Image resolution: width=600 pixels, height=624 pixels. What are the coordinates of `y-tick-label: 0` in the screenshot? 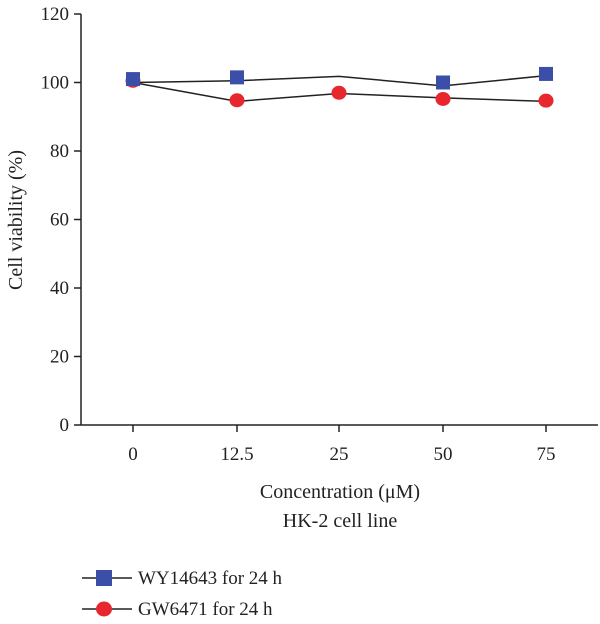 It's located at (65, 425).